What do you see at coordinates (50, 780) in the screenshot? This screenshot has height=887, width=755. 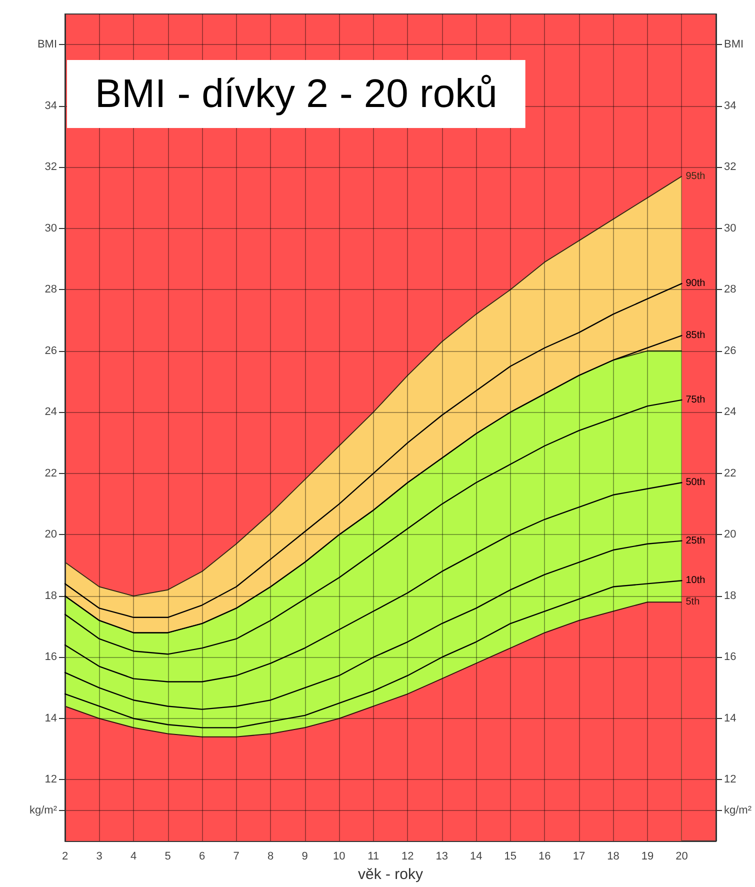 I see `y-tick-label: 12` at bounding box center [50, 780].